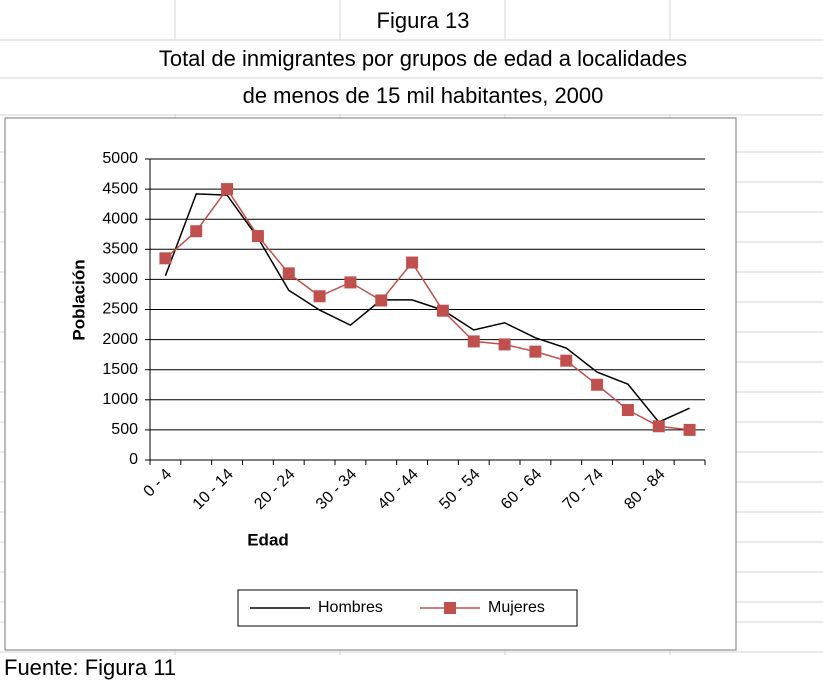 The image size is (823, 688). What do you see at coordinates (120, 188) in the screenshot?
I see `y-tick-label: 4500` at bounding box center [120, 188].